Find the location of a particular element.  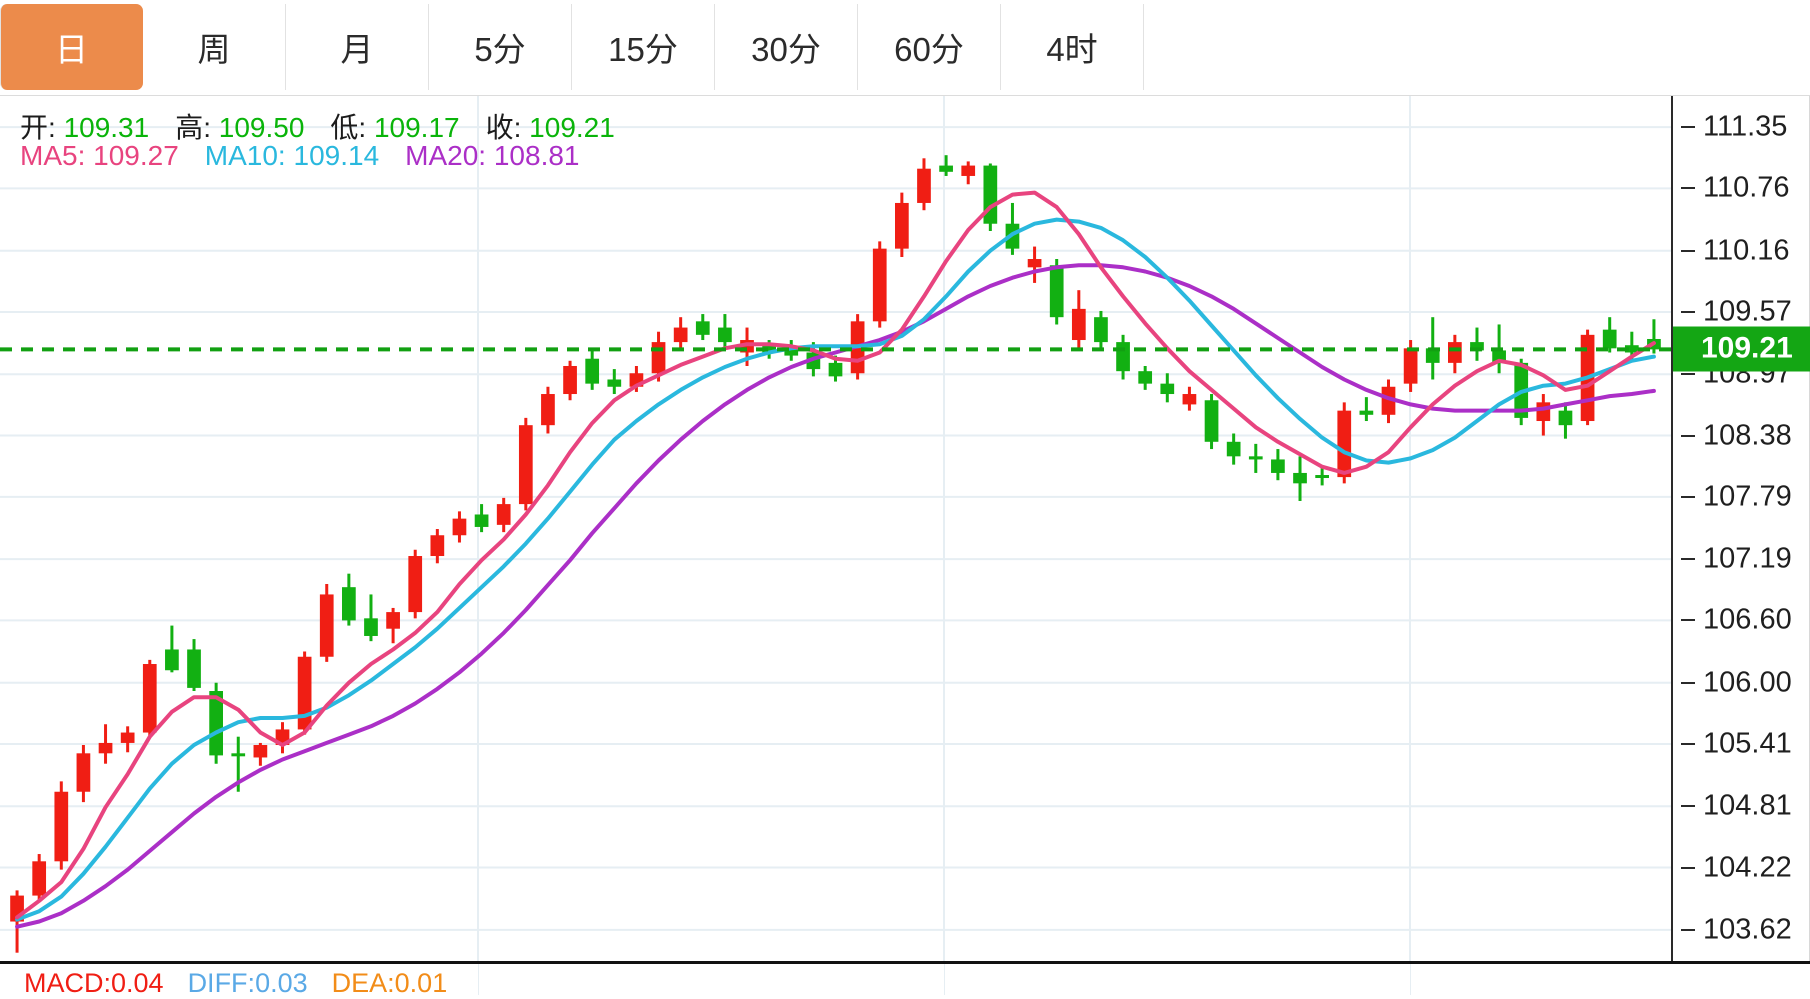

period-tab-label: 周 is located at coordinates (214, 49).